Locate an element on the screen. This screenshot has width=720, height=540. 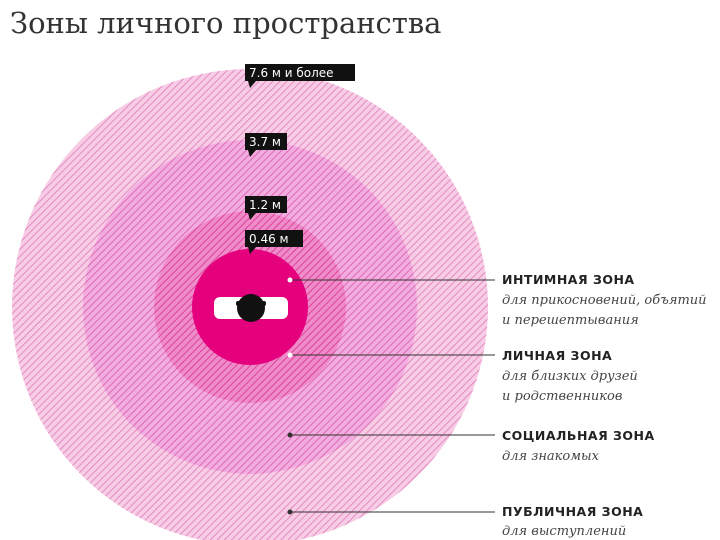
zone-name: ПУБЛИЧНАЯ ЗОНА is located at coordinates (572, 511).